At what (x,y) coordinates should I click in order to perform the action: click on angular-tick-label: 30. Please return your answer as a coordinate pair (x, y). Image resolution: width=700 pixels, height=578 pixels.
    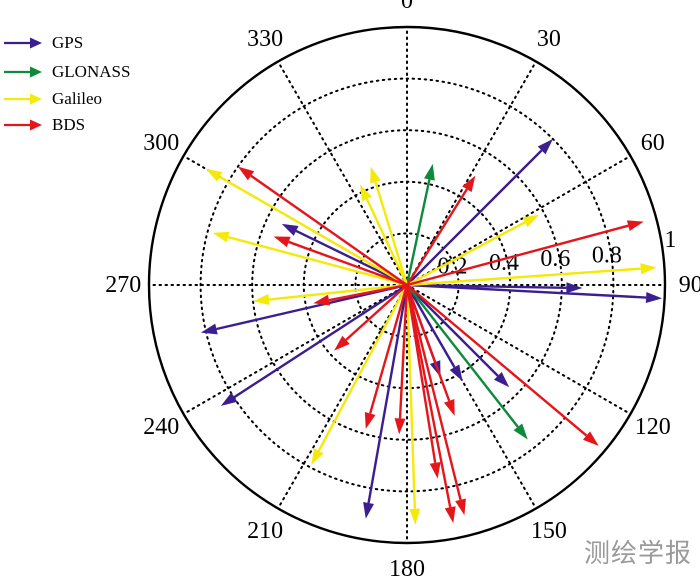
    Looking at the image, I should click on (549, 39).